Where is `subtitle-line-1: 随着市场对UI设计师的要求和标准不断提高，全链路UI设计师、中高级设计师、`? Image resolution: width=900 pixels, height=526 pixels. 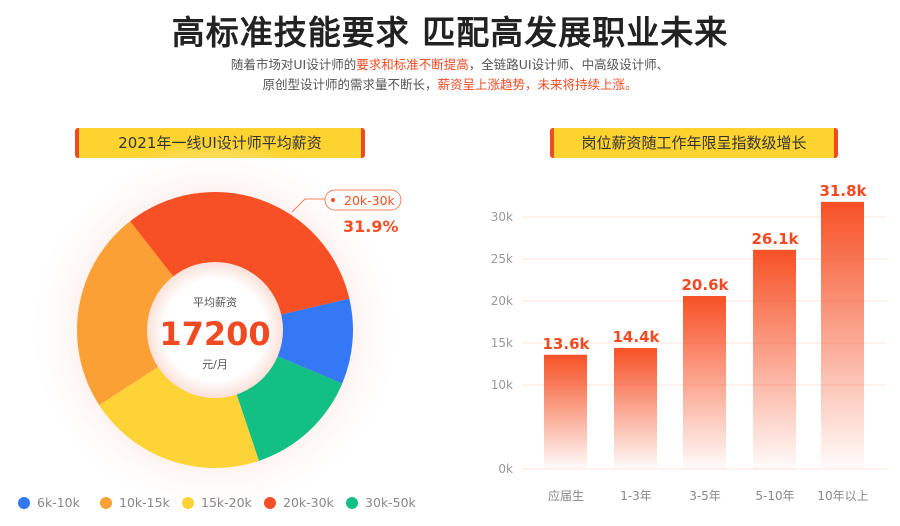
subtitle-line-1: 随着市场对UI设计师的要求和标准不断提高，全链路UI设计师、中高级设计师、 is located at coordinates (450, 63).